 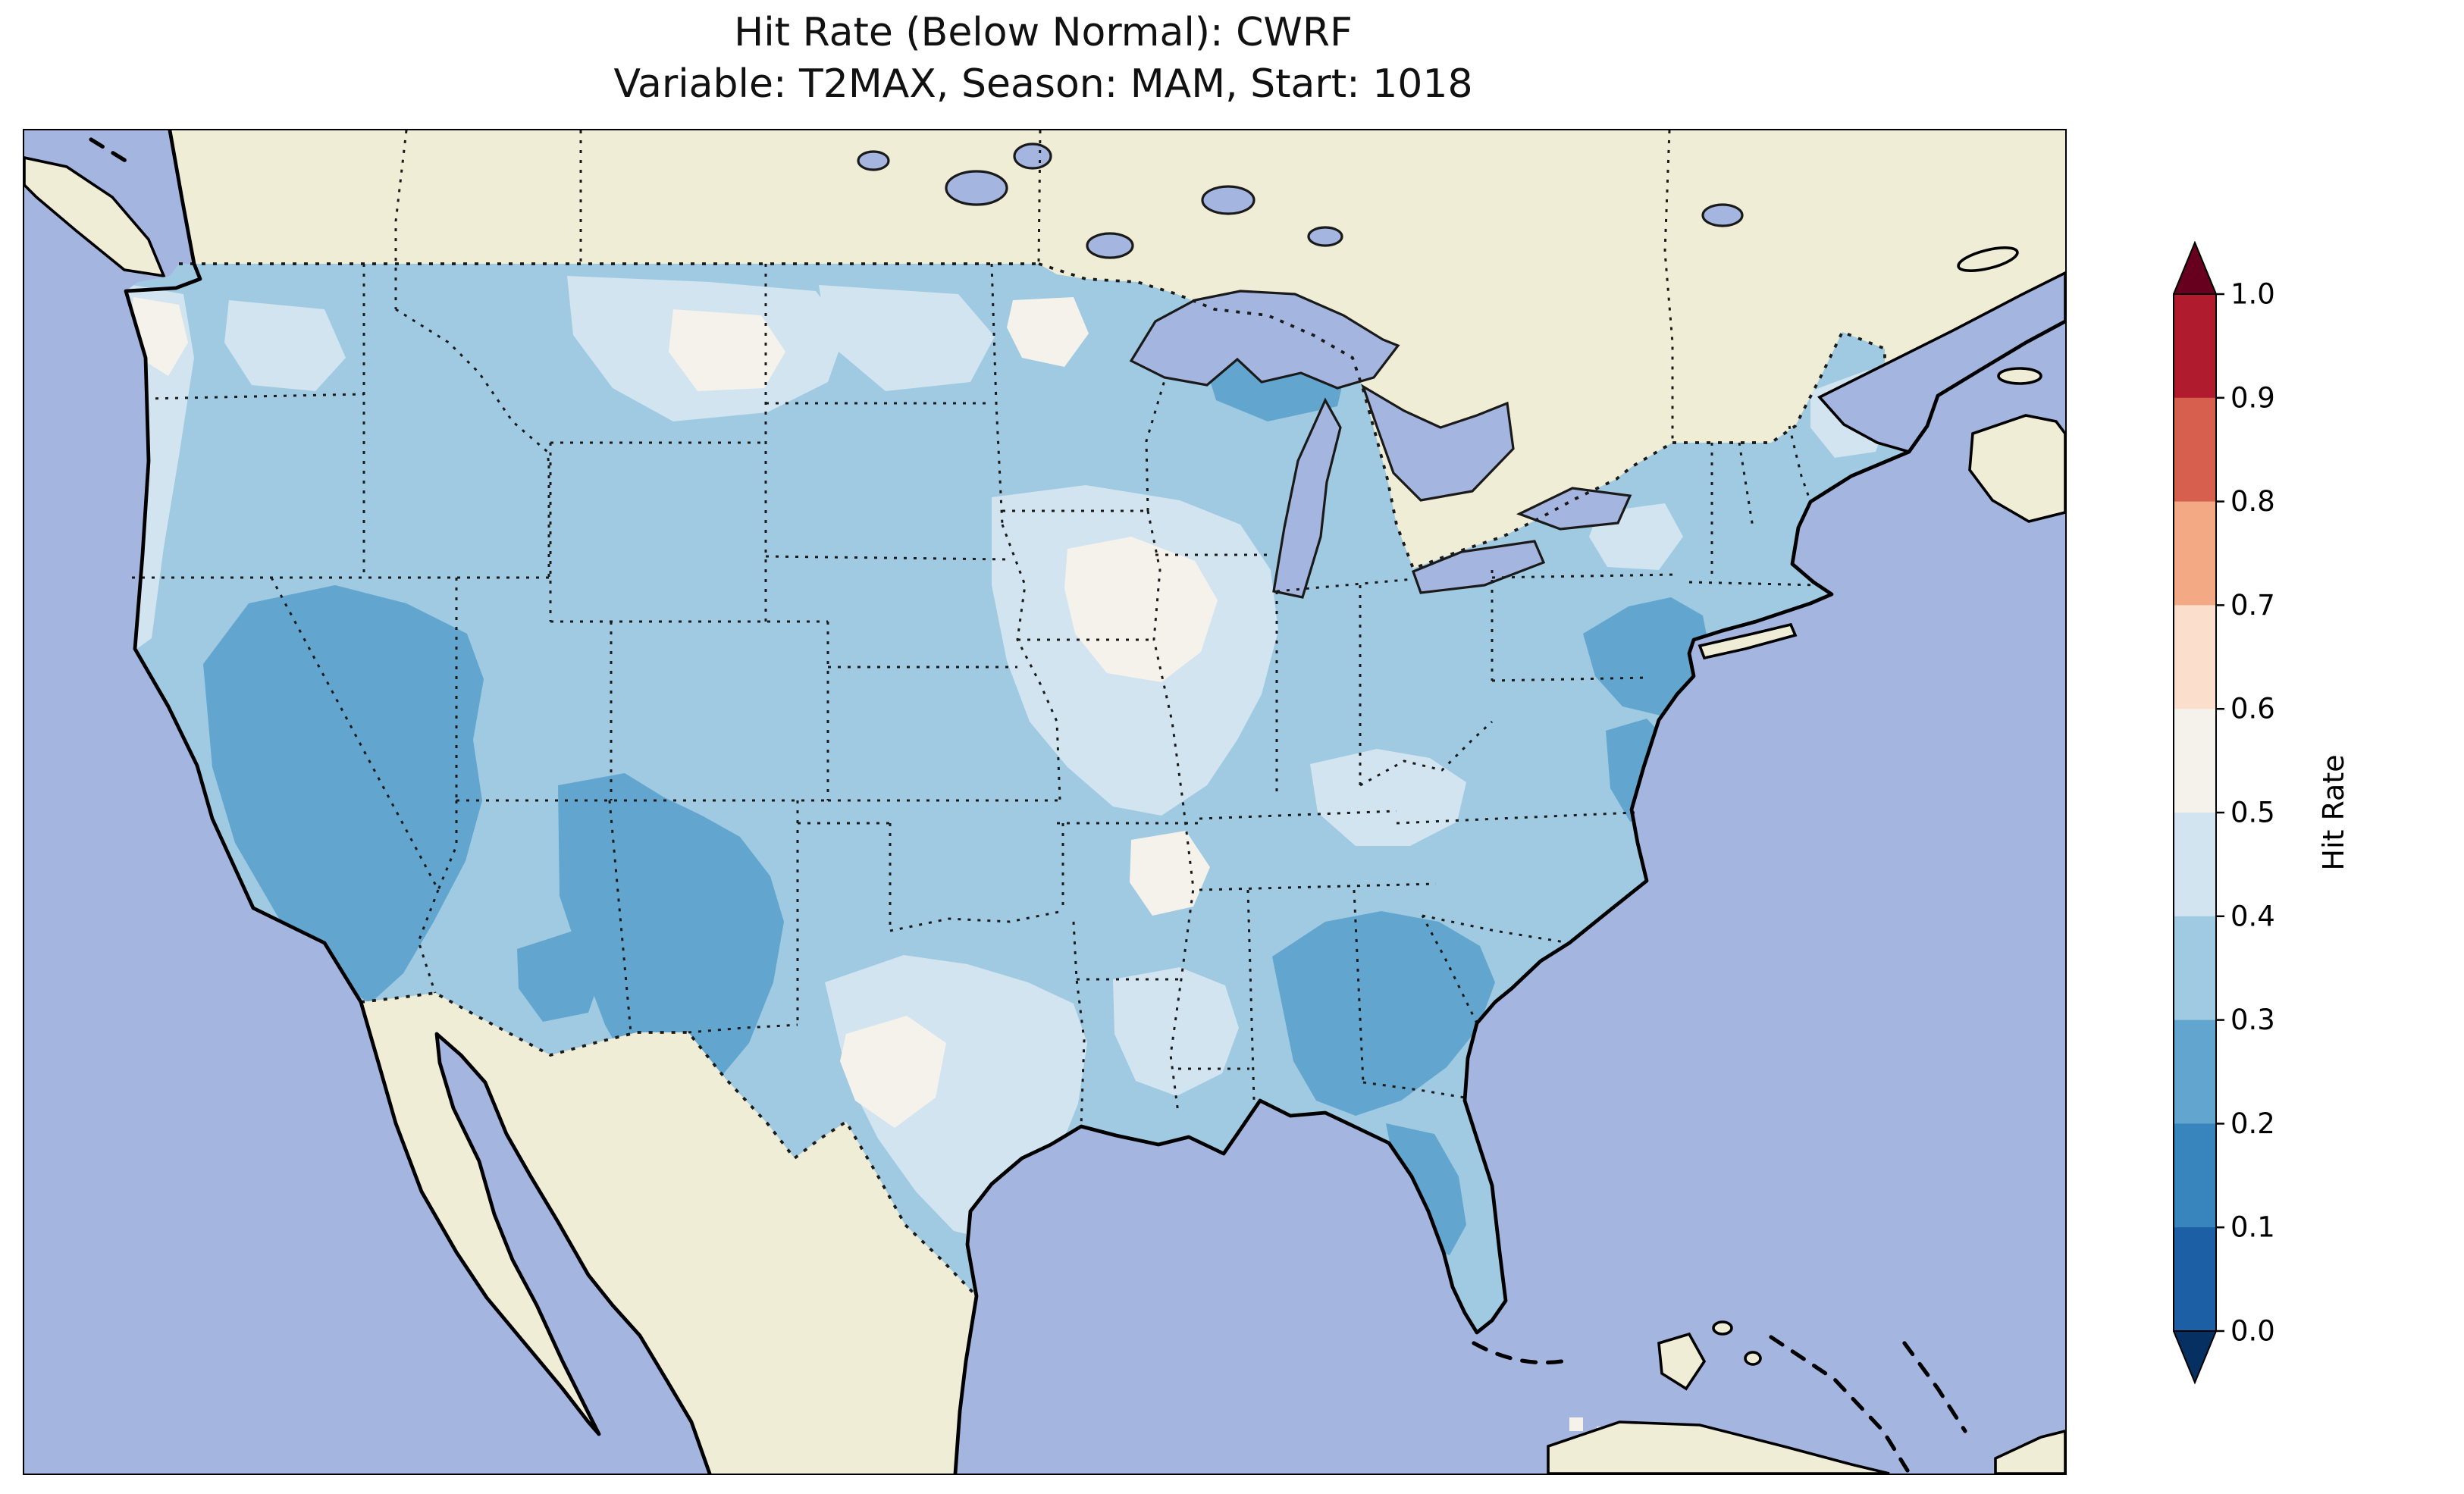 What do you see at coordinates (1988, 259) in the screenshot?
I see `anticosti-island` at bounding box center [1988, 259].